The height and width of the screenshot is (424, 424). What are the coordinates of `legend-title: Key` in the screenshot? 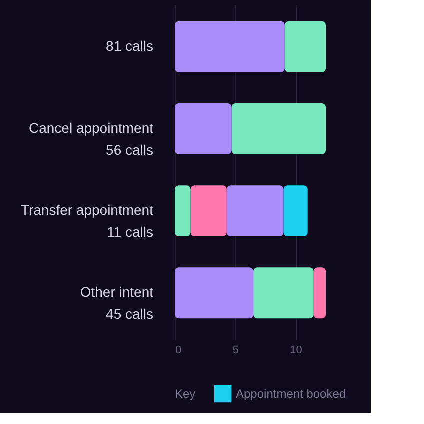 It's located at (185, 394).